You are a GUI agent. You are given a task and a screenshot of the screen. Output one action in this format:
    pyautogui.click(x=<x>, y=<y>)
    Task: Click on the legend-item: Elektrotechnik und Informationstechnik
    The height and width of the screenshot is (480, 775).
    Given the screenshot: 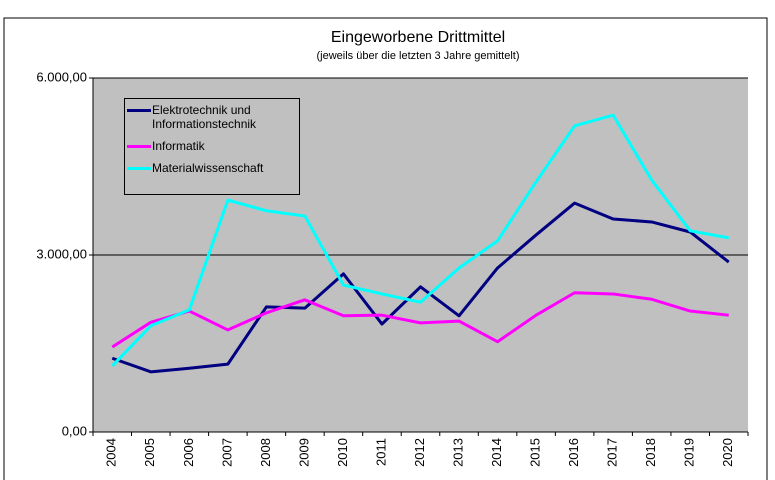 What is the action you would take?
    pyautogui.click(x=212, y=117)
    